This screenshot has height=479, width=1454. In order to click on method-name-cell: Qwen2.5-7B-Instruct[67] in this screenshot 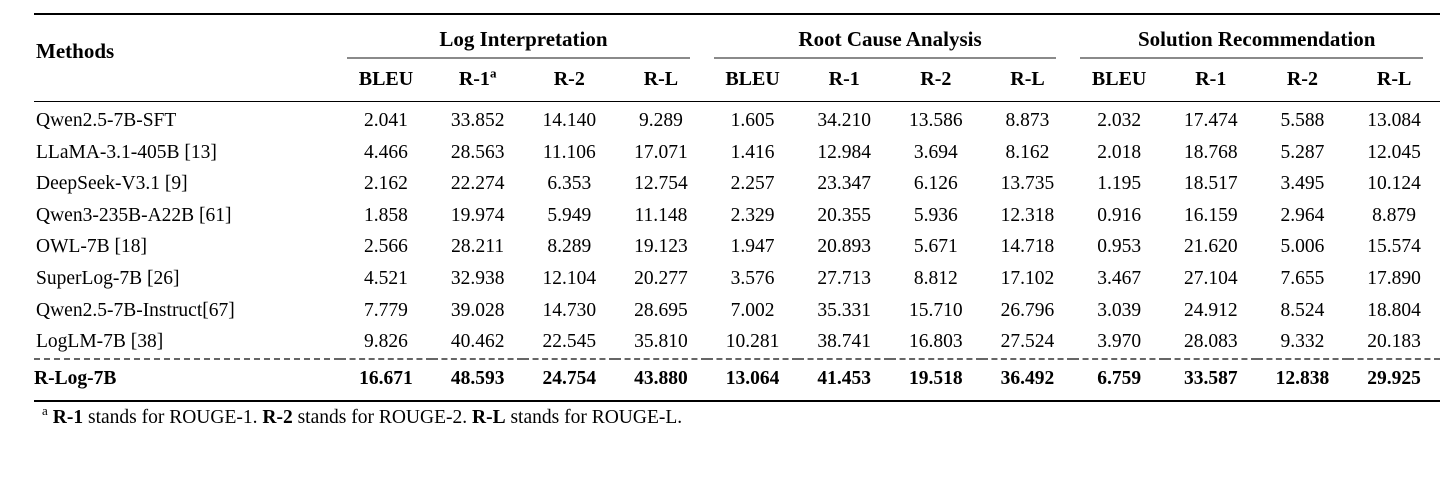, I will do `click(135, 310)`.